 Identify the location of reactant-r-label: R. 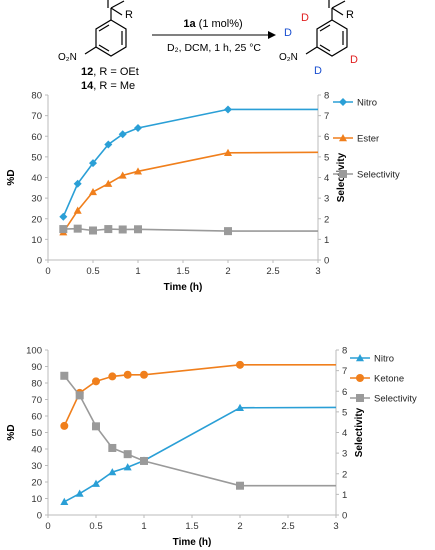
(129, 15).